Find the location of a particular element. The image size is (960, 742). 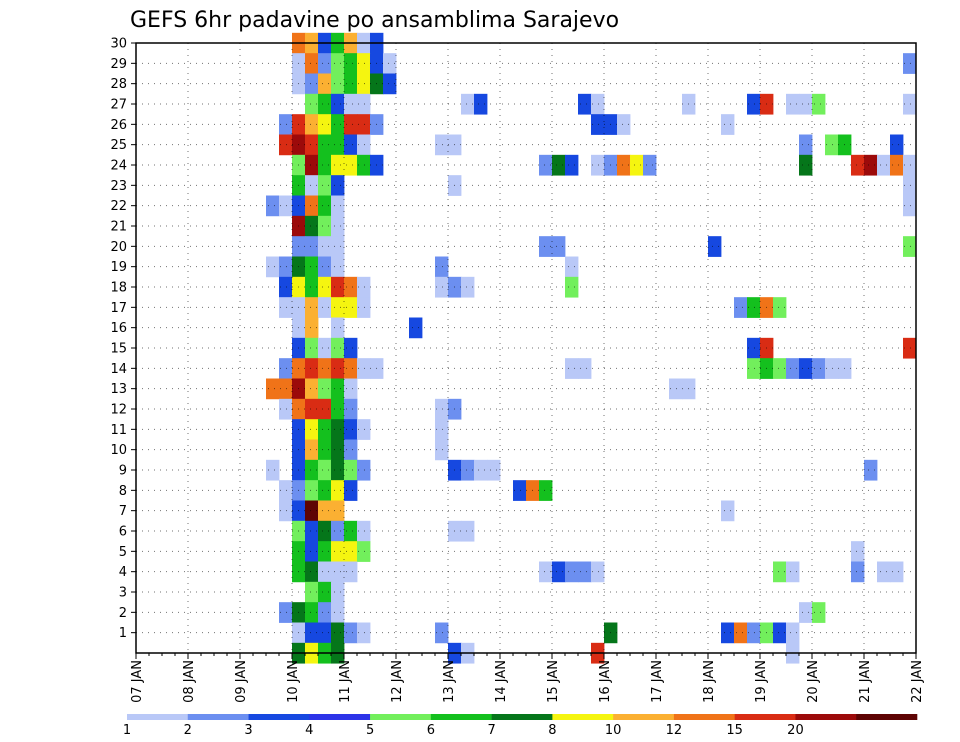

x-tick-label: 16 JAN is located at coordinates (605, 681).